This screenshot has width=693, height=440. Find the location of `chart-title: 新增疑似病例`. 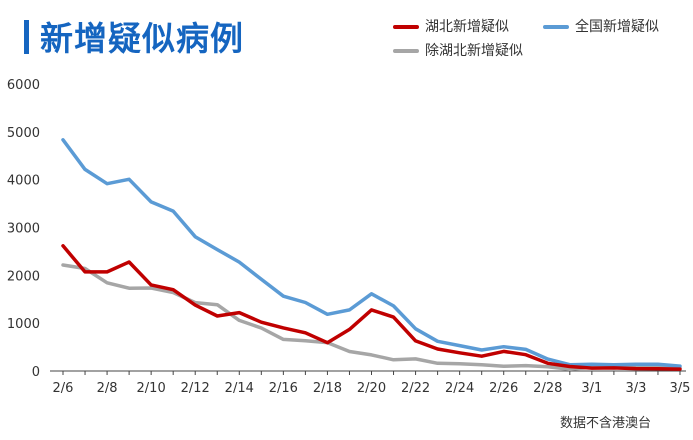

chart-title: 新增疑似病例 is located at coordinates (142, 38).